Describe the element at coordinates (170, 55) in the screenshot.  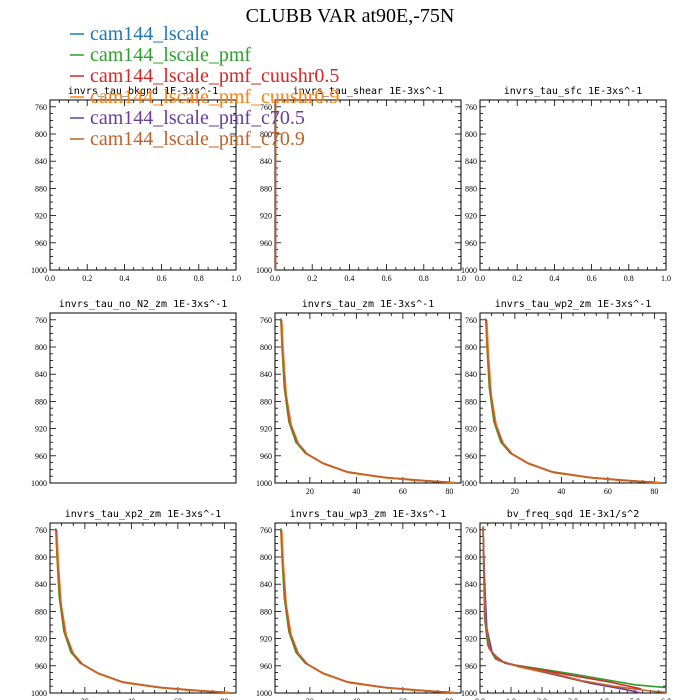
I see `legend-entry: cam144_lscale_pmf` at that location.